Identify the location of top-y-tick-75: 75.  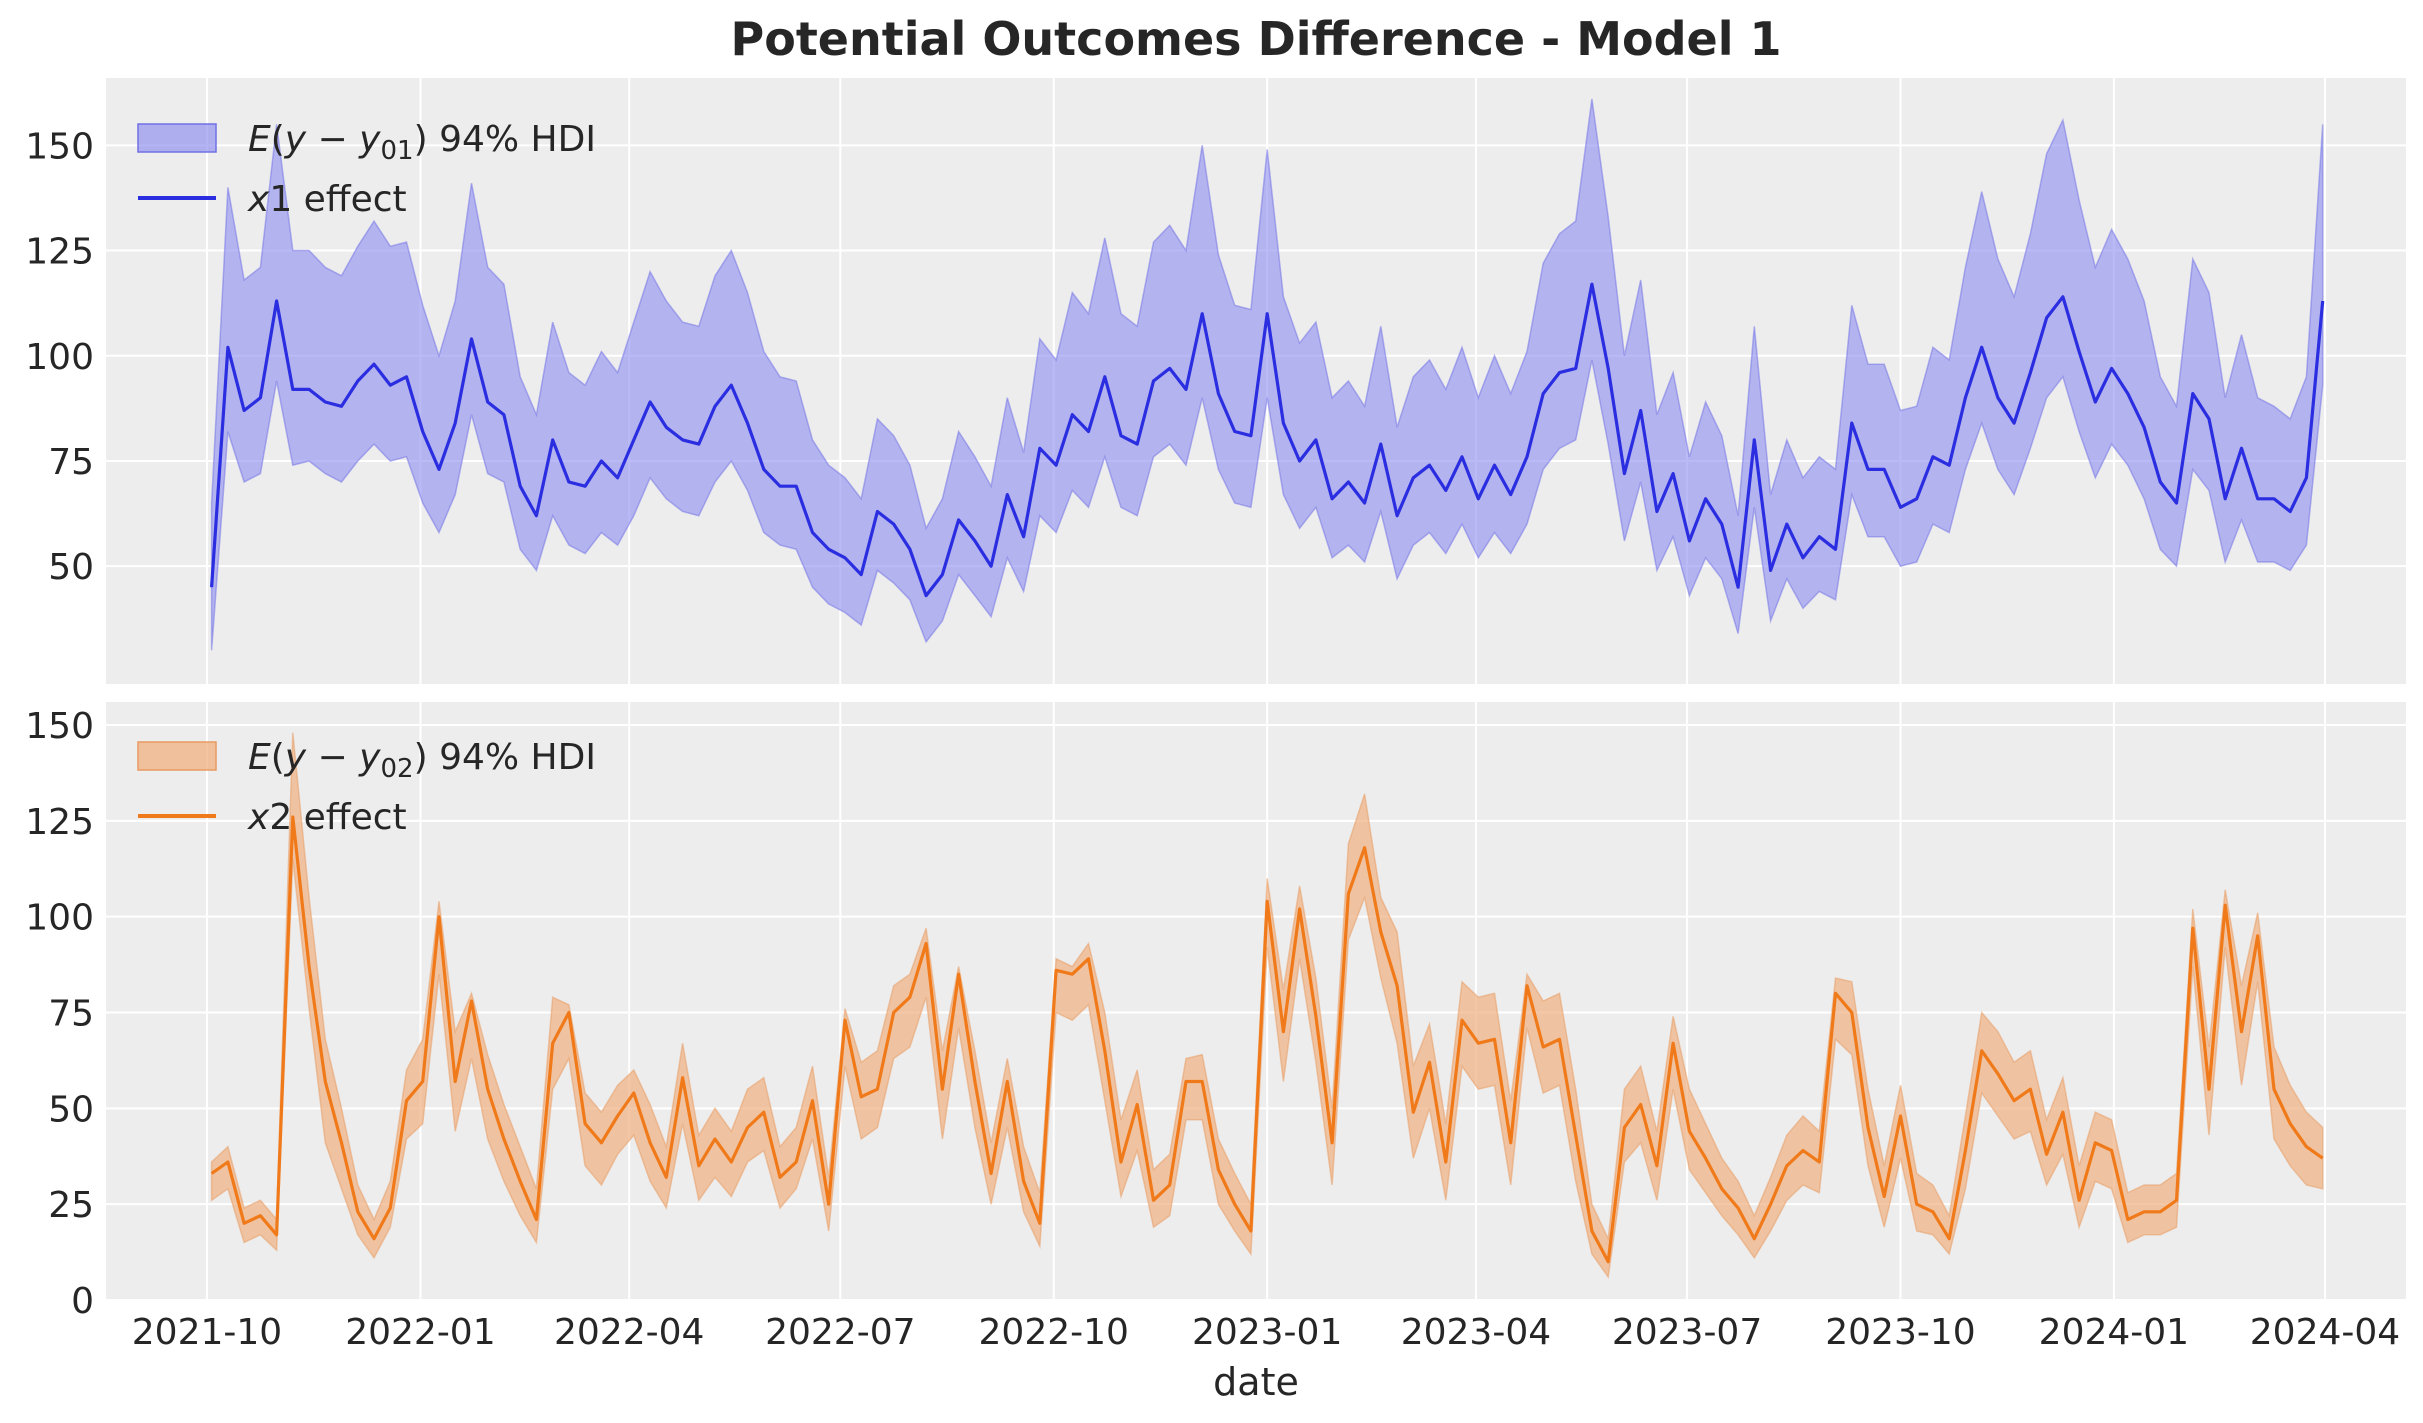
(71, 462).